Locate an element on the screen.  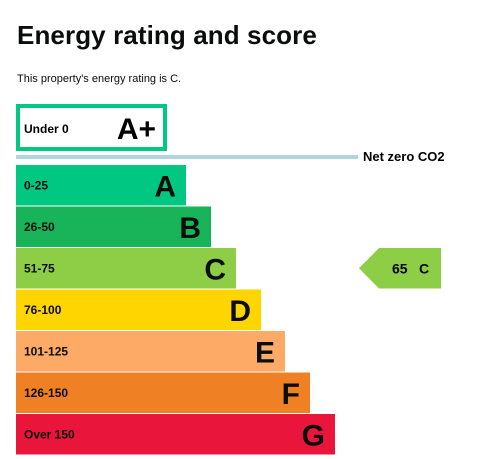
band-a: 0-25 A is located at coordinates (101, 185).